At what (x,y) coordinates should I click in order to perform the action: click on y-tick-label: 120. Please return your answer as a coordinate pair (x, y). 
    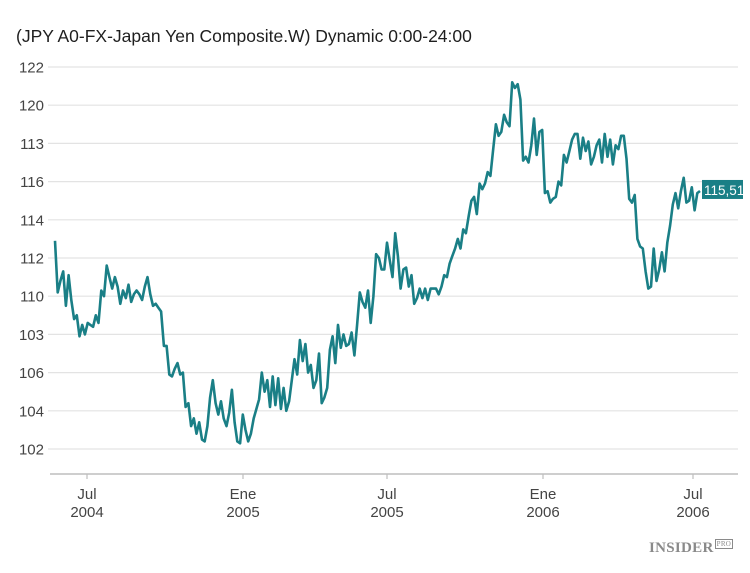
    Looking at the image, I should click on (31, 106).